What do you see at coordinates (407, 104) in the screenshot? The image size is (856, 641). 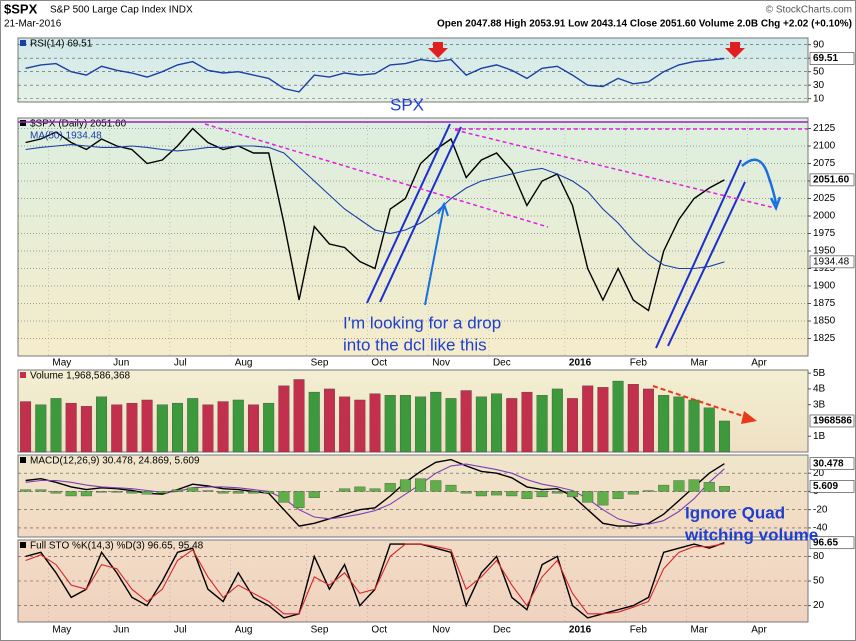 I see `annotation: SPX` at bounding box center [407, 104].